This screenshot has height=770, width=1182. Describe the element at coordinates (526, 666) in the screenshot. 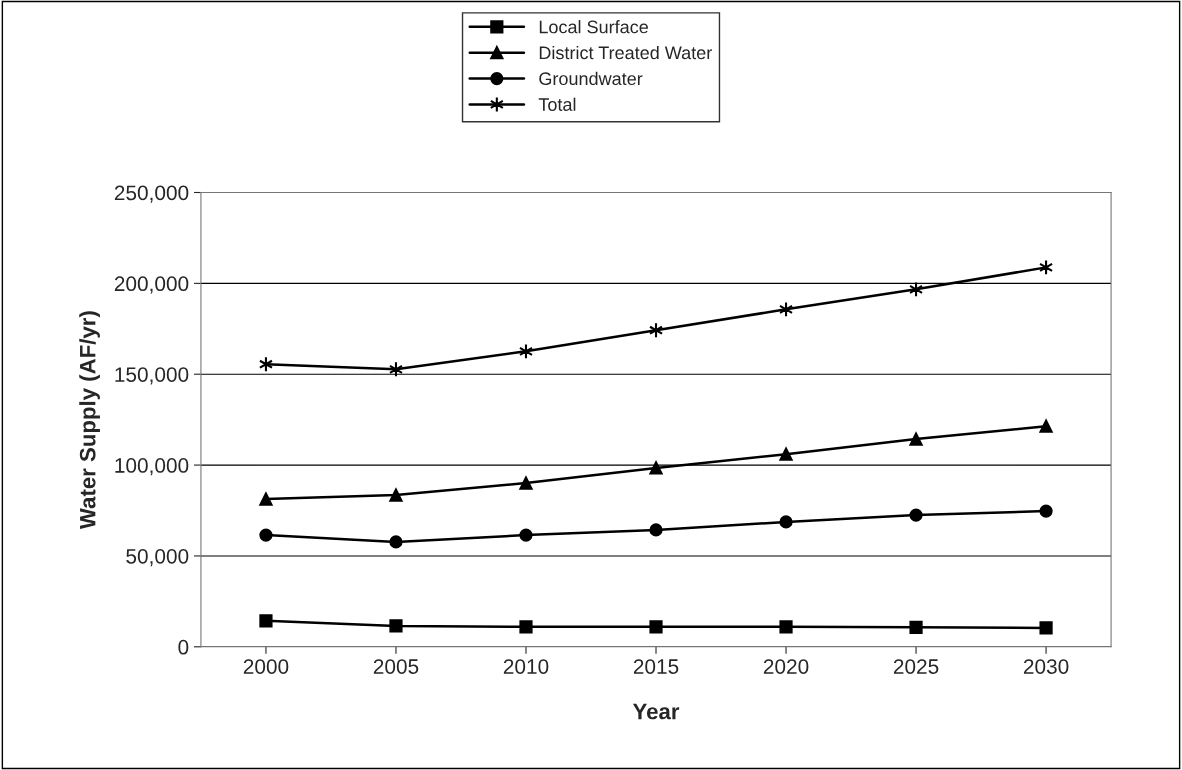

I see `x-tick-label: 2010` at that location.